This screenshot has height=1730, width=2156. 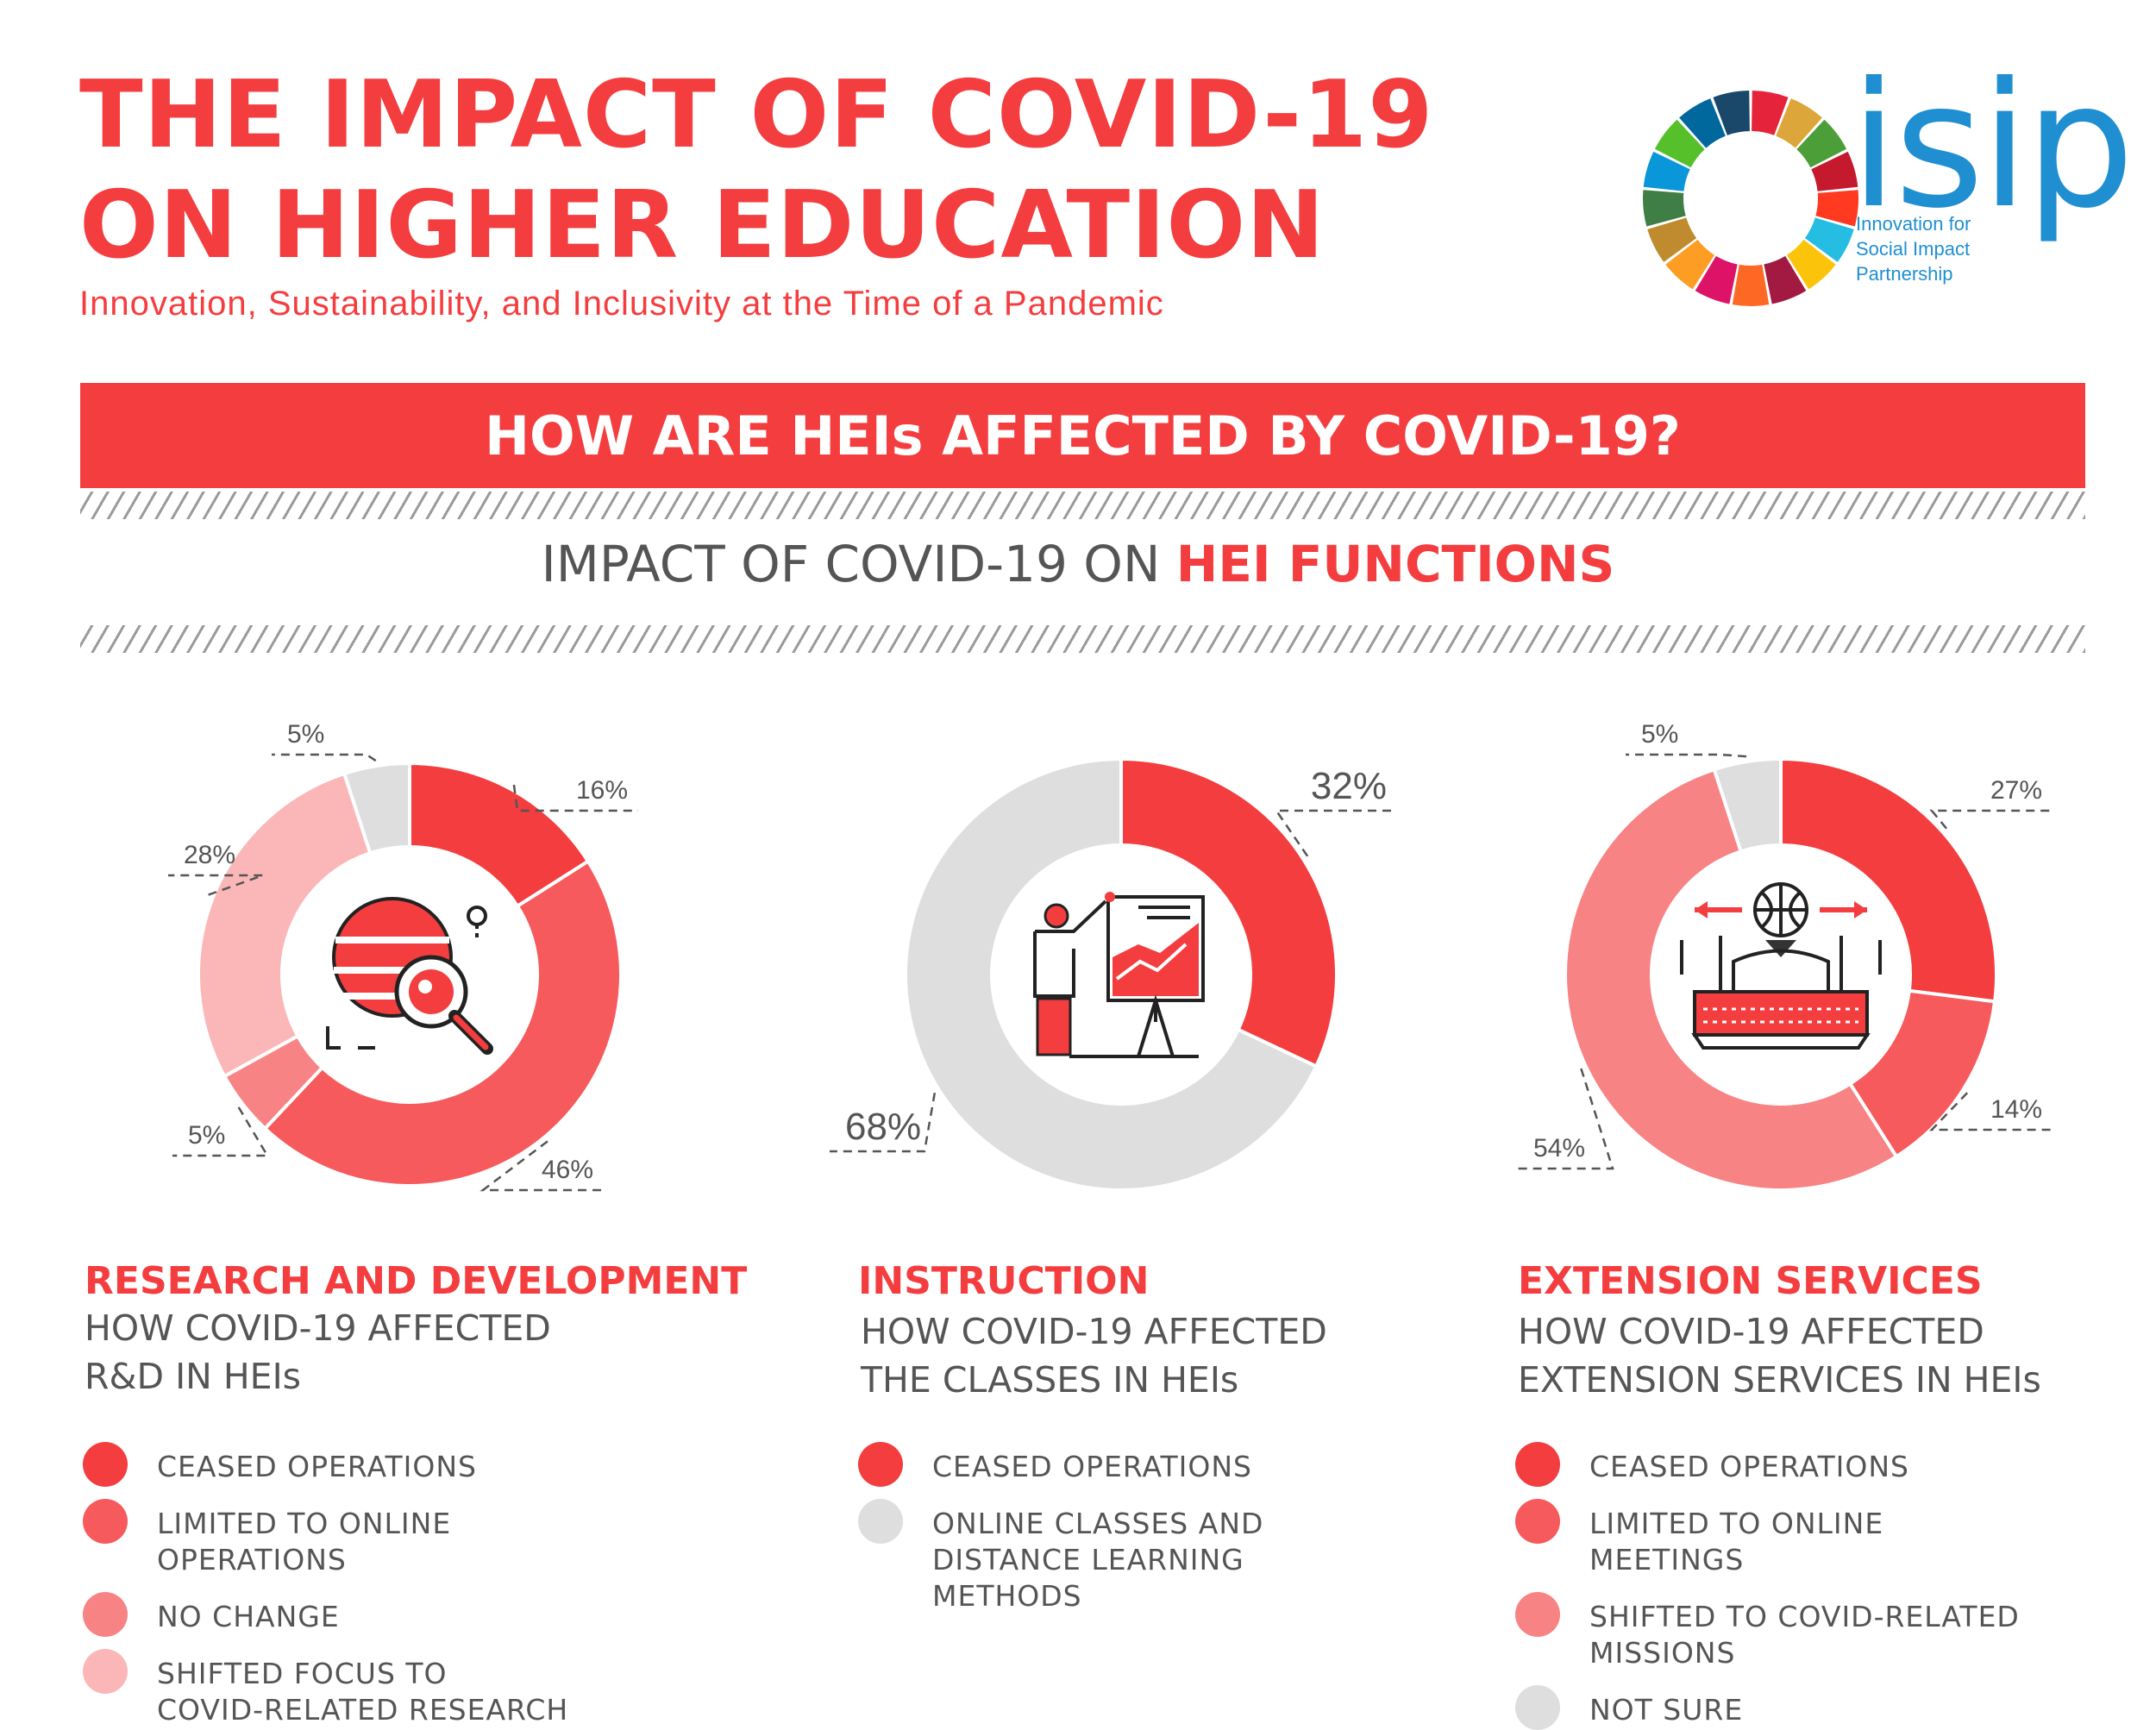 What do you see at coordinates (209, 855) in the screenshot?
I see `data-label: 28%` at bounding box center [209, 855].